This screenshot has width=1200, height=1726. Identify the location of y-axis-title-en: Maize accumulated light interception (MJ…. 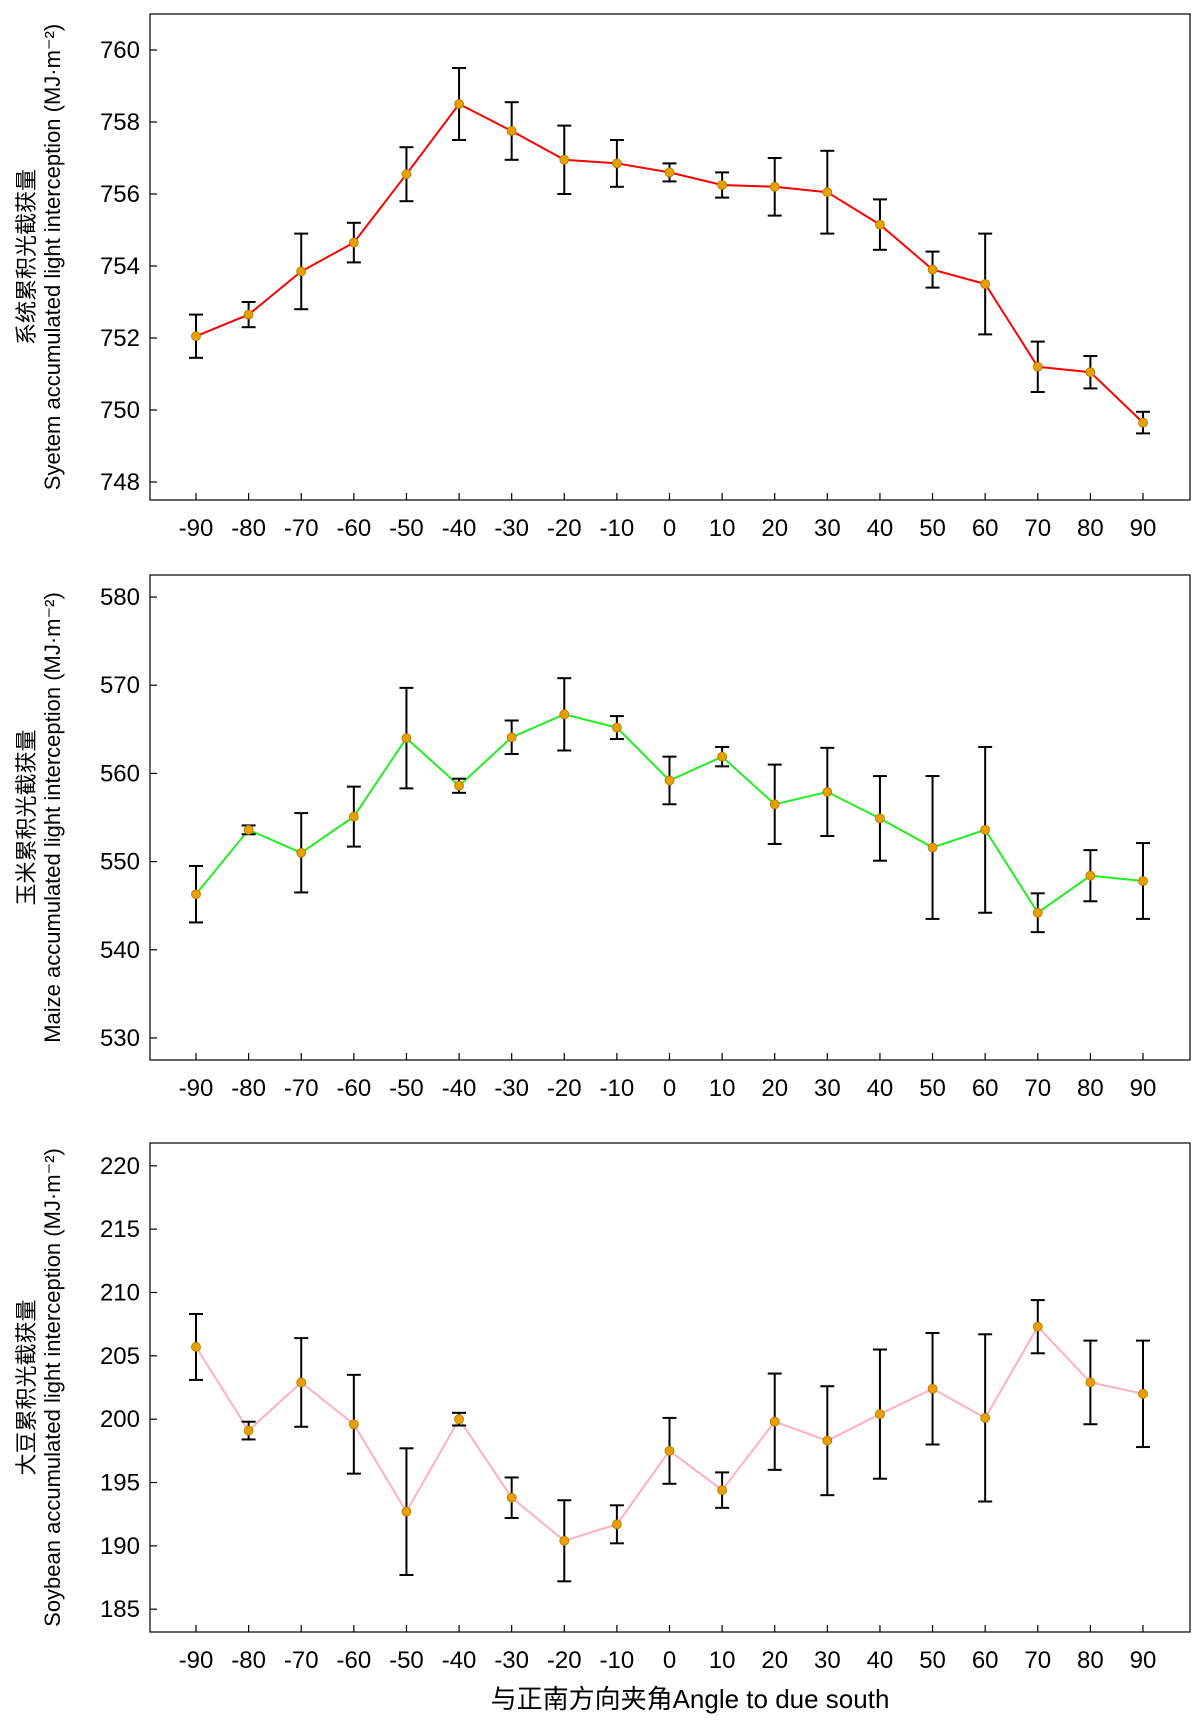
(52, 817).